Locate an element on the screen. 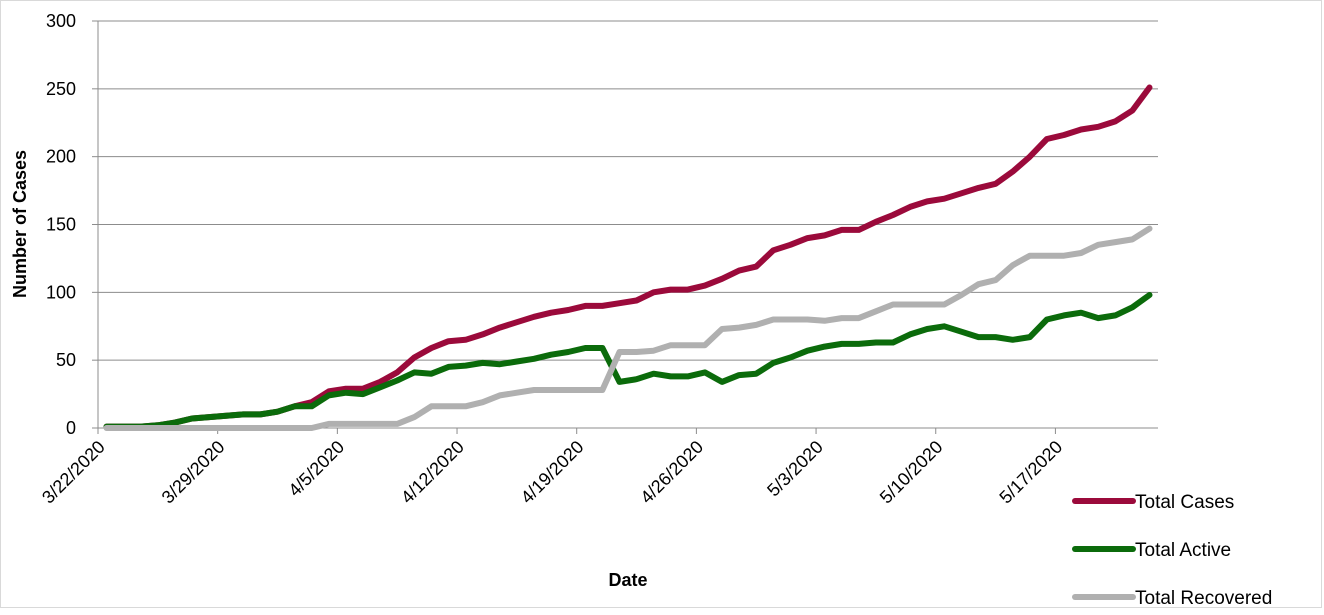  y-tick-label: 100 is located at coordinates (61, 292).